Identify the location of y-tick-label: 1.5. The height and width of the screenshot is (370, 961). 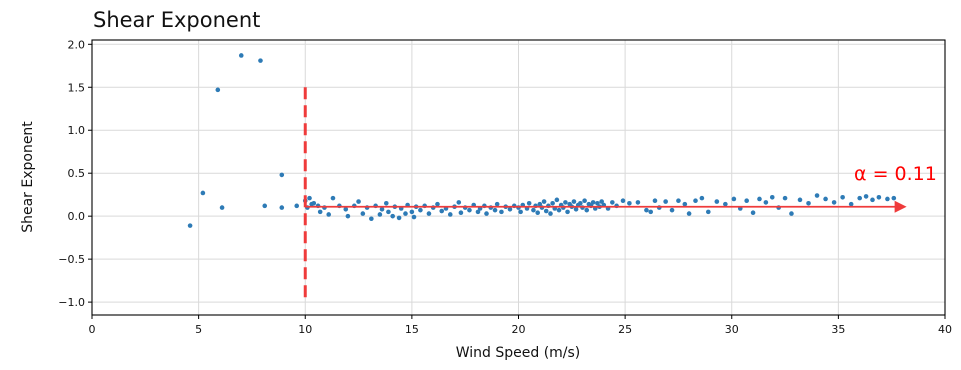
(77, 87).